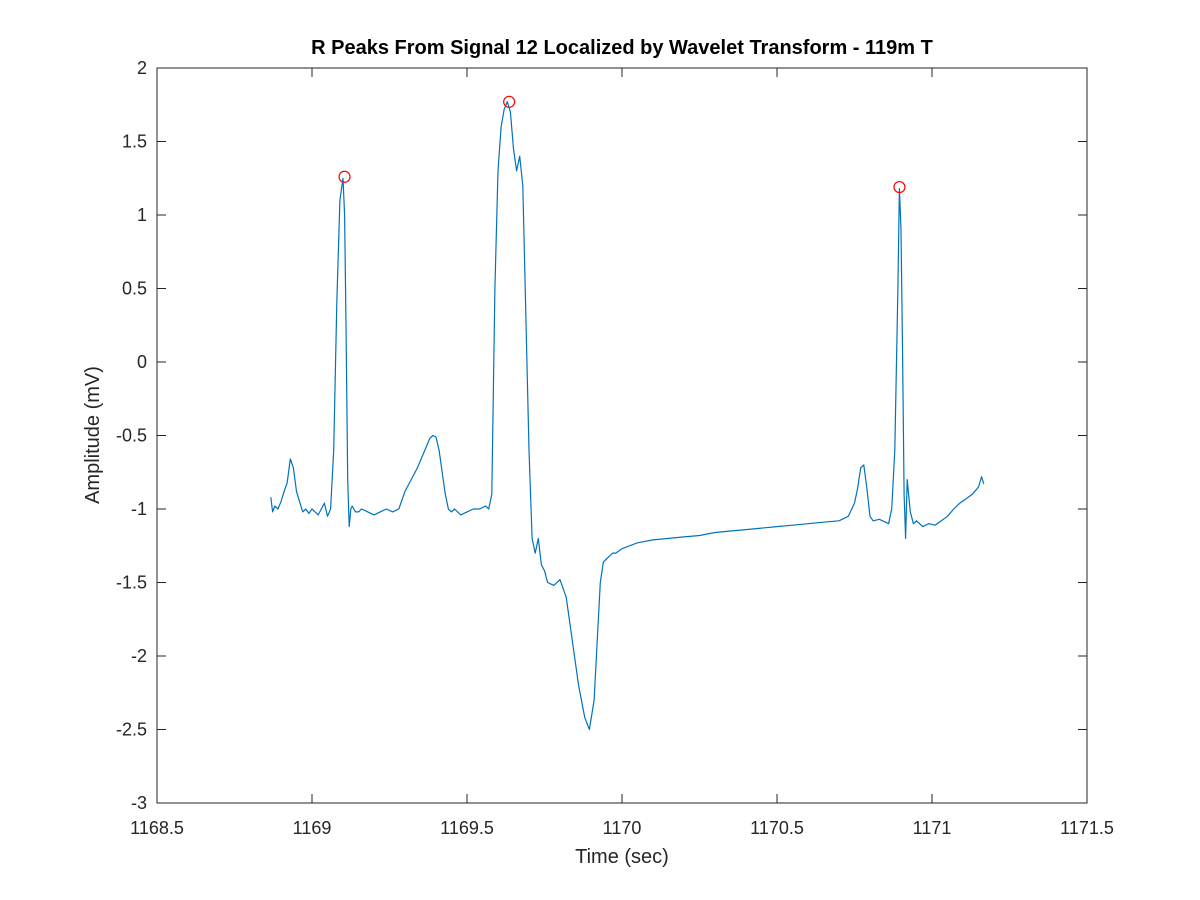  I want to click on x-tick-label-6: 1171.5, so click(1087, 828).